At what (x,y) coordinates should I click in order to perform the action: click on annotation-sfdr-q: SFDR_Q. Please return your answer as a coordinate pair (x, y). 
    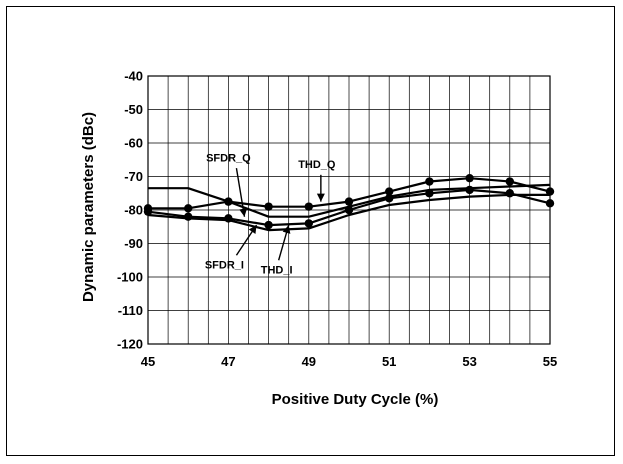
    Looking at the image, I should click on (228, 158).